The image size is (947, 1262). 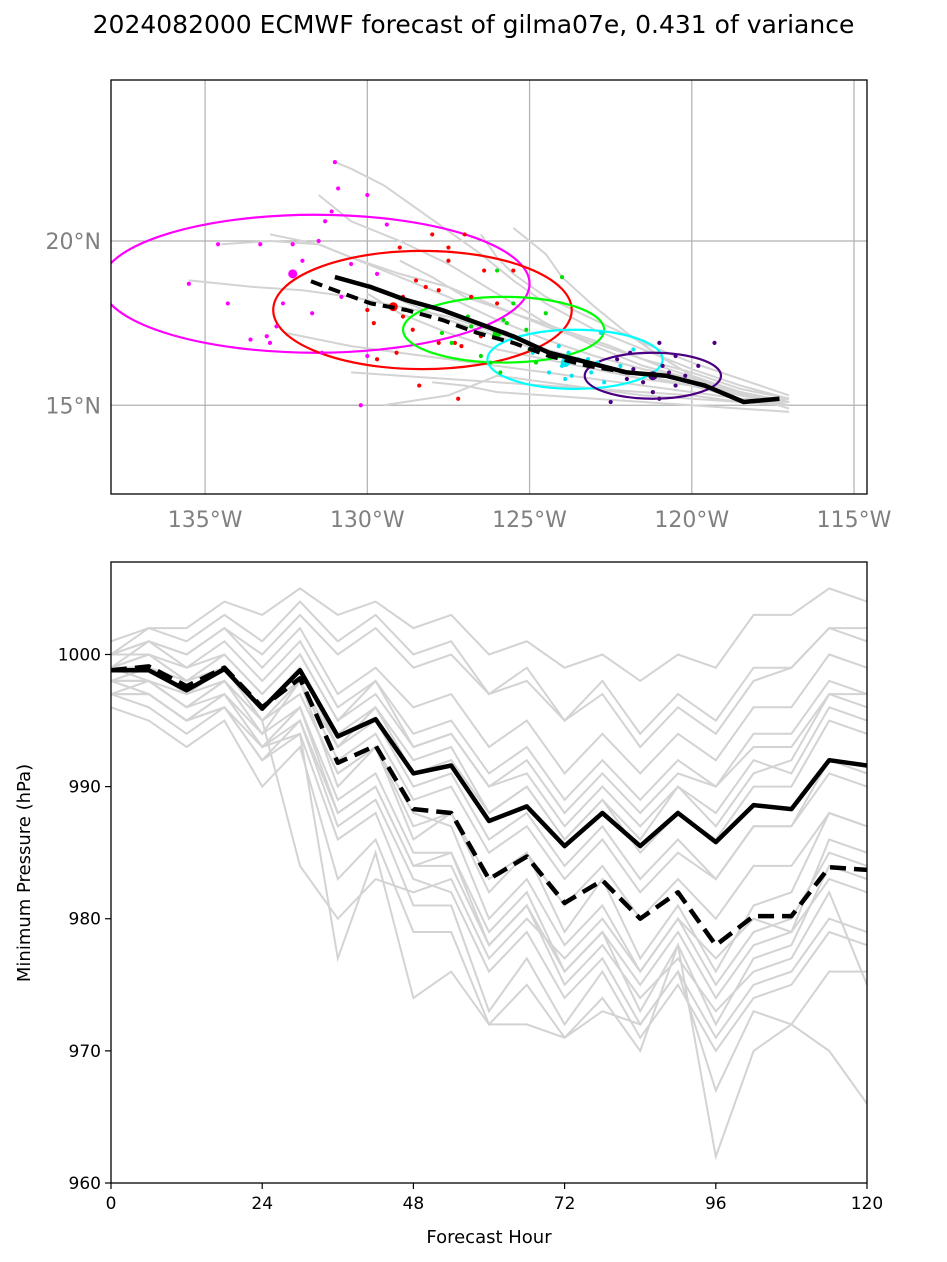 What do you see at coordinates (414, 1204) in the screenshot?
I see `x-tick-label: 48` at bounding box center [414, 1204].